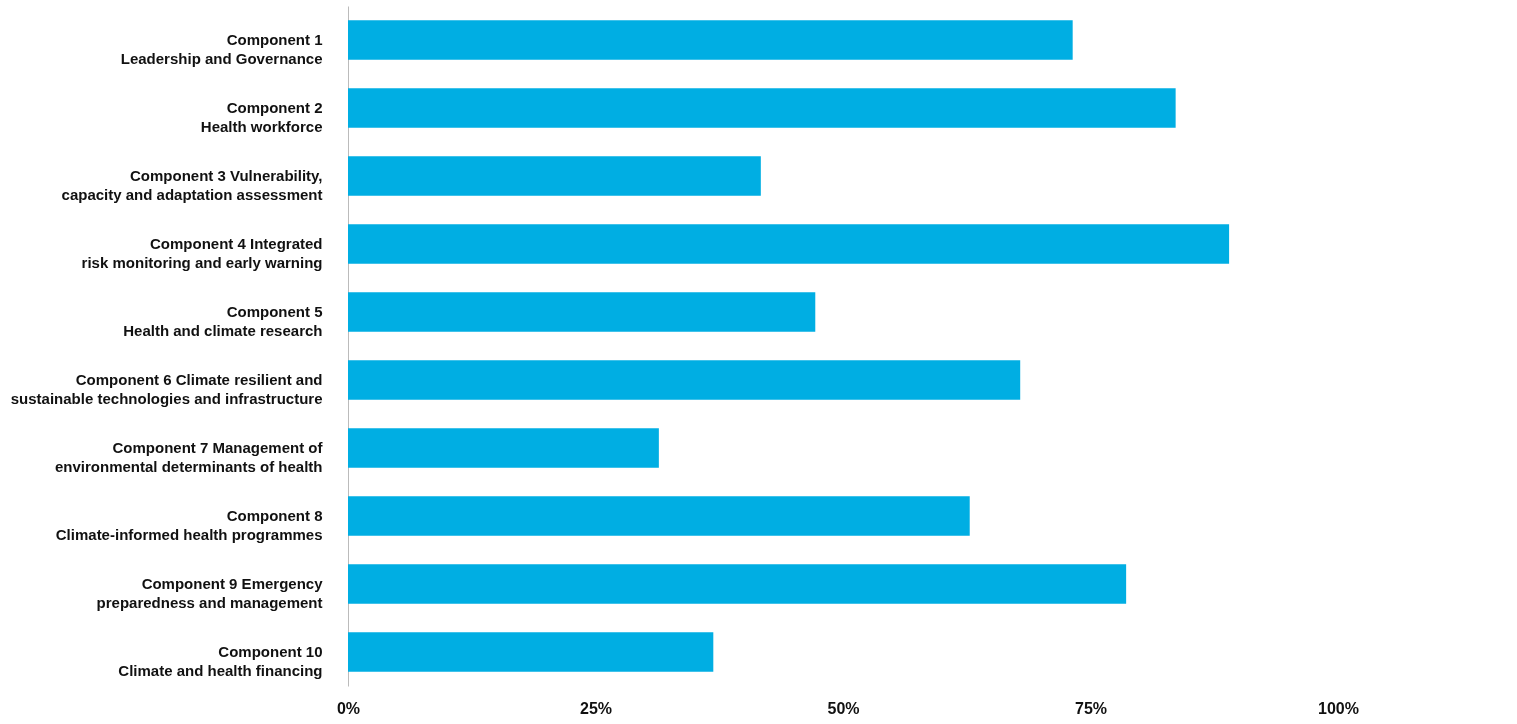 Image resolution: width=1517 pixels, height=724 pixels. Describe the element at coordinates (189, 525) in the screenshot. I see `y-tick-label: Component 8 Climate-informed health programmes` at that location.